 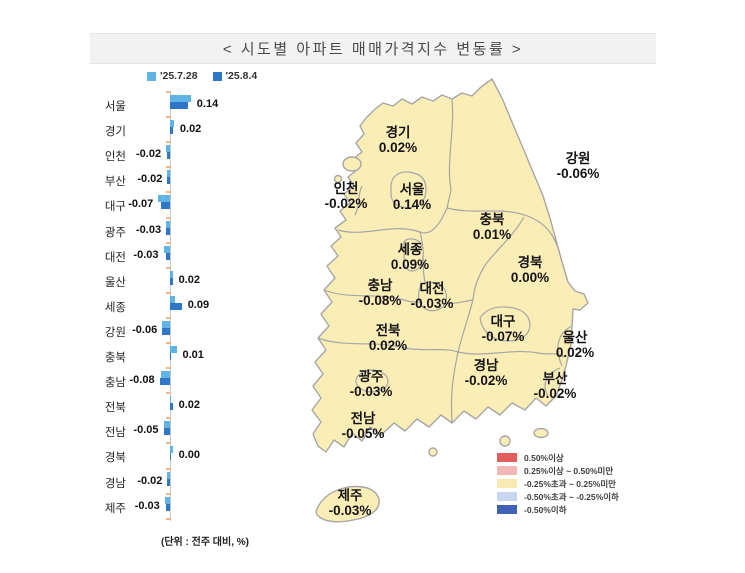 I want to click on region-value: -0.08%, so click(x=380, y=300).